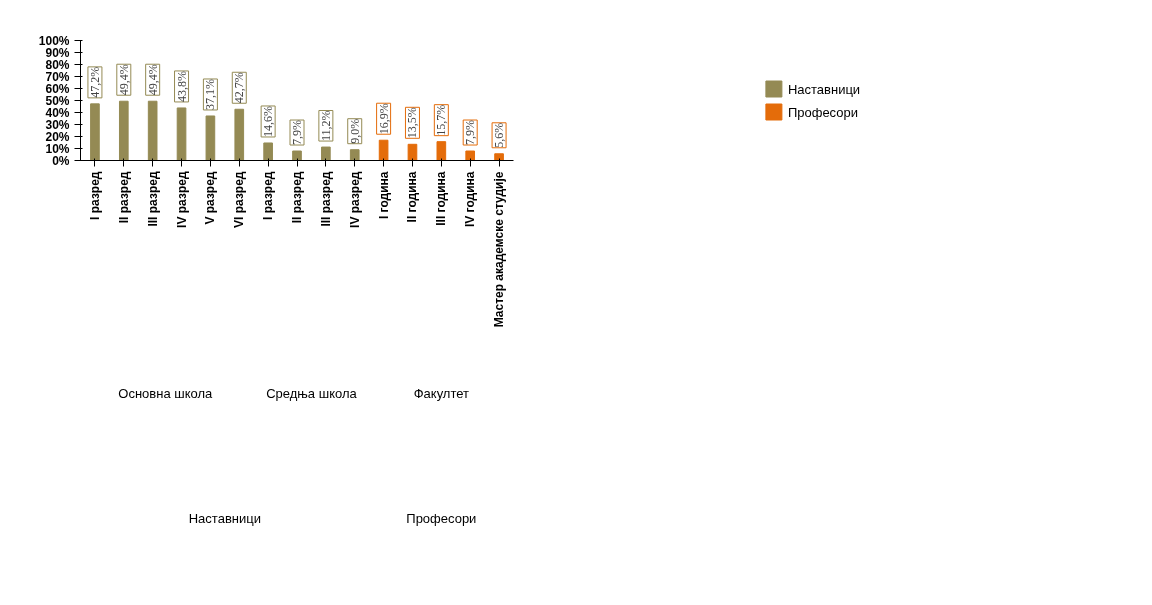 The height and width of the screenshot is (605, 1152). What do you see at coordinates (412, 197) in the screenshot?
I see `x-tick-label: II година` at bounding box center [412, 197].